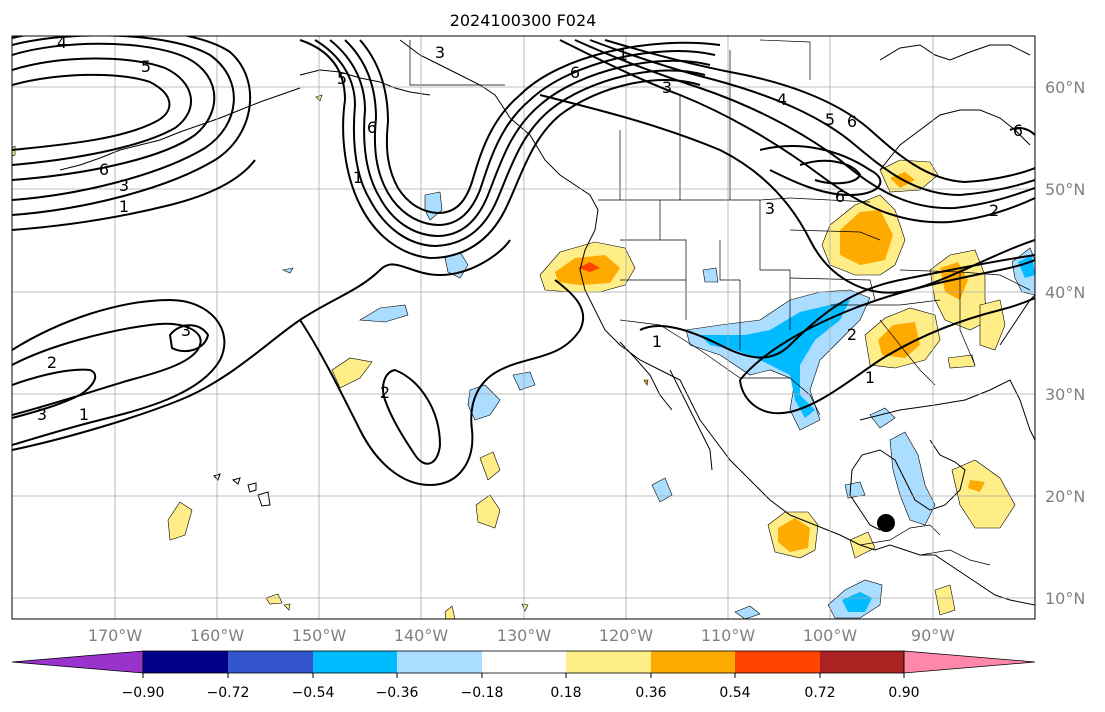 This screenshot has width=1105, height=712. I want to click on lon-label: 130°W, so click(524, 635).